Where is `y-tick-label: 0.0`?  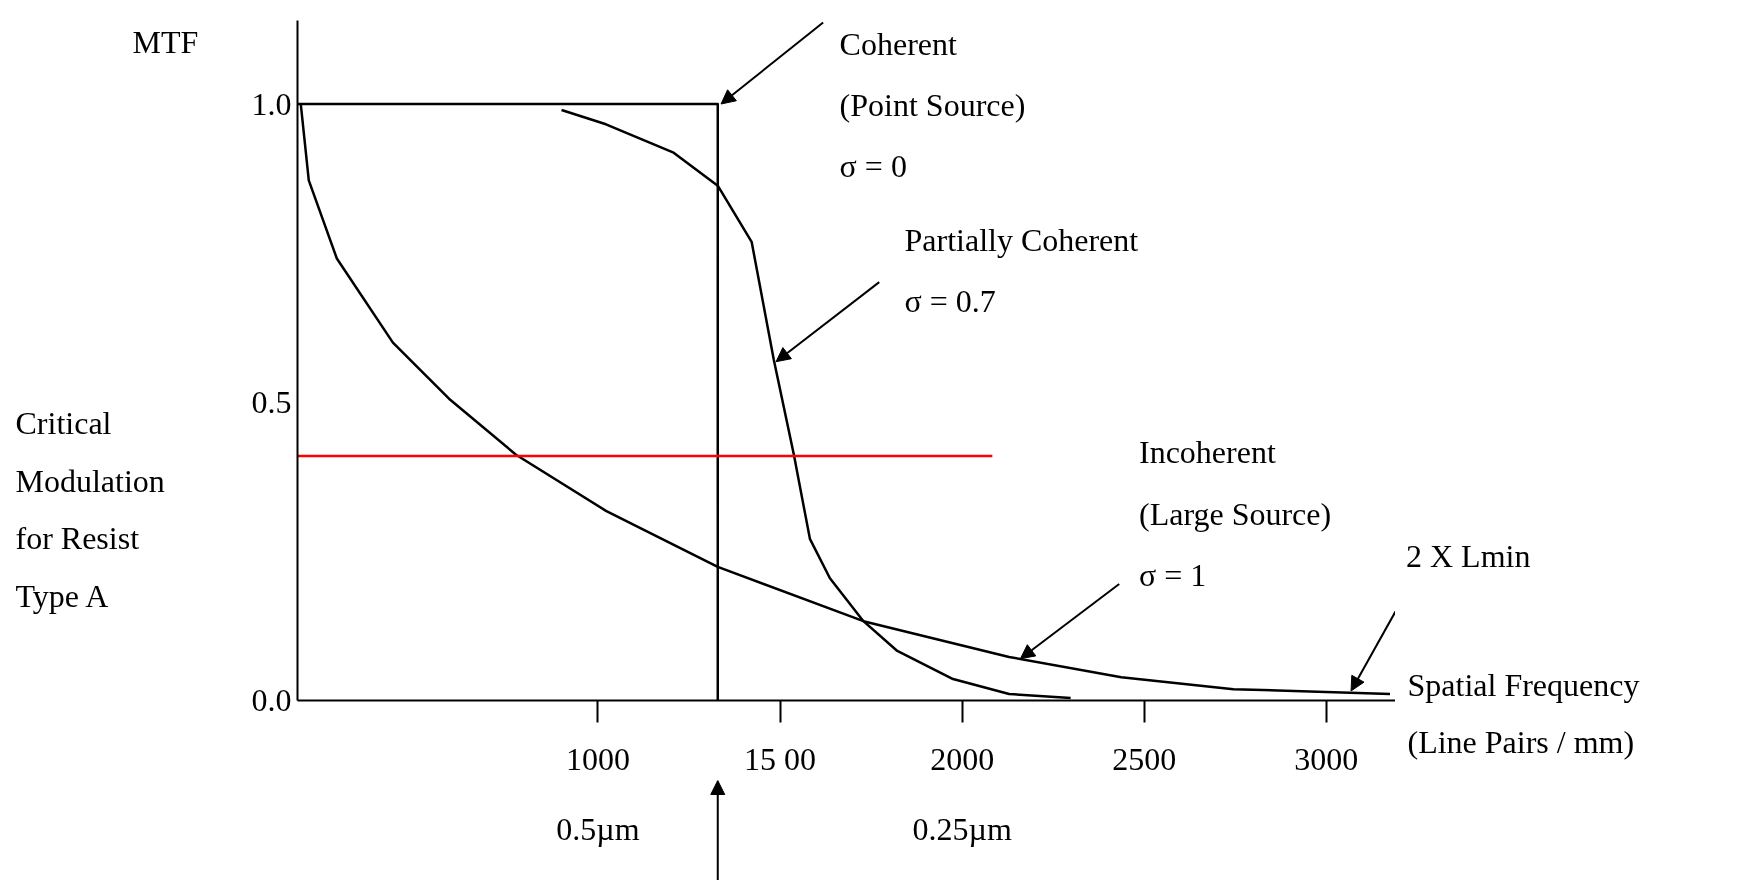
y-tick-label: 0.0 is located at coordinates (271, 700).